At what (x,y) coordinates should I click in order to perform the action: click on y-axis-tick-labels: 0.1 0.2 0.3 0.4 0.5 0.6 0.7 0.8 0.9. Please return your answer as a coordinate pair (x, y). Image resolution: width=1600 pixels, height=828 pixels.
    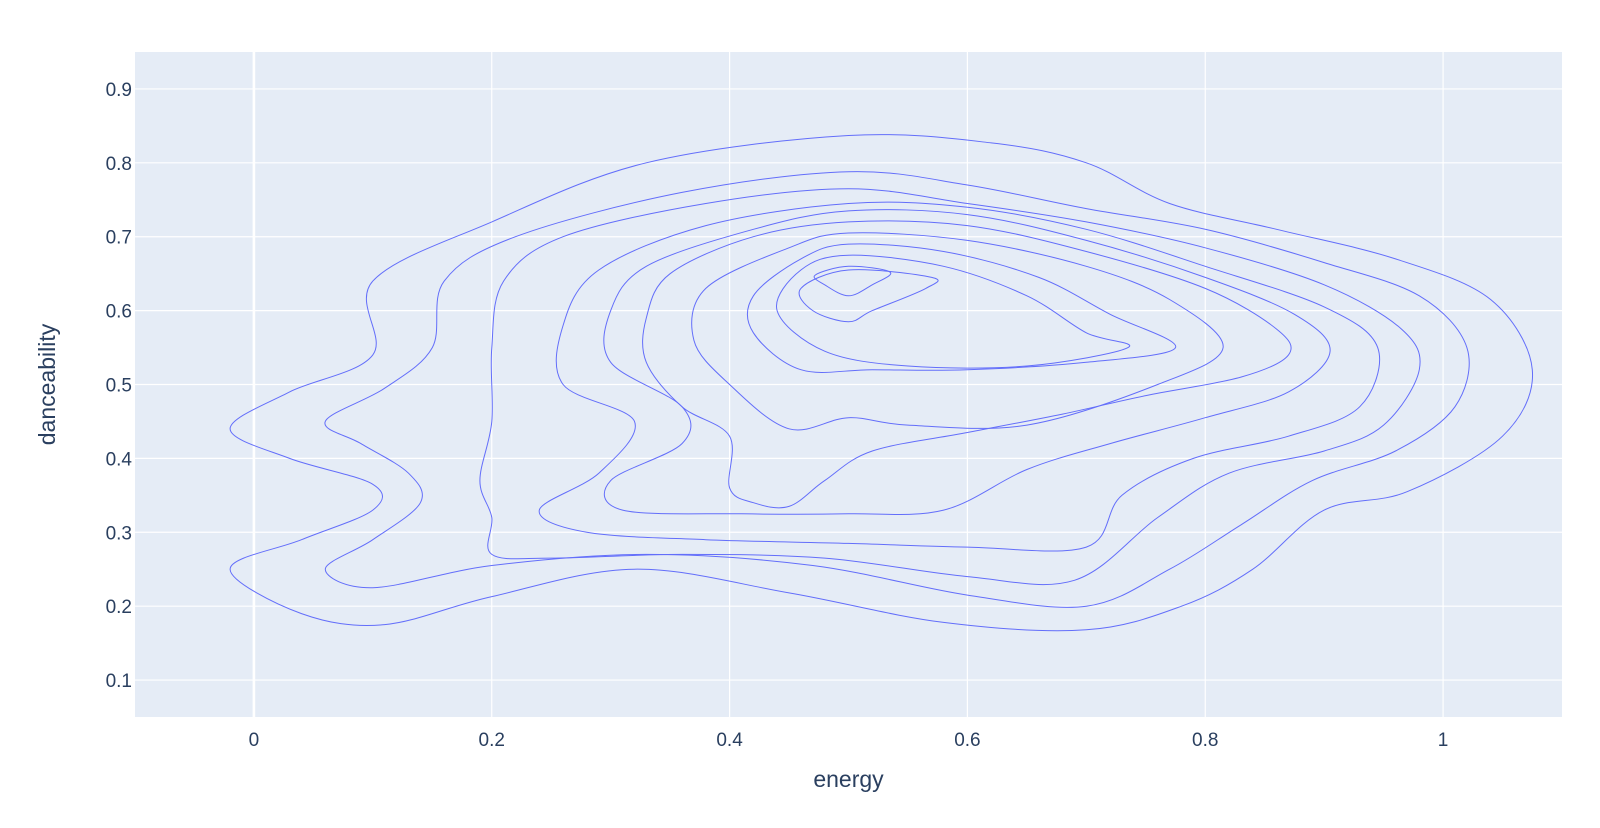
    Looking at the image, I should click on (119, 386).